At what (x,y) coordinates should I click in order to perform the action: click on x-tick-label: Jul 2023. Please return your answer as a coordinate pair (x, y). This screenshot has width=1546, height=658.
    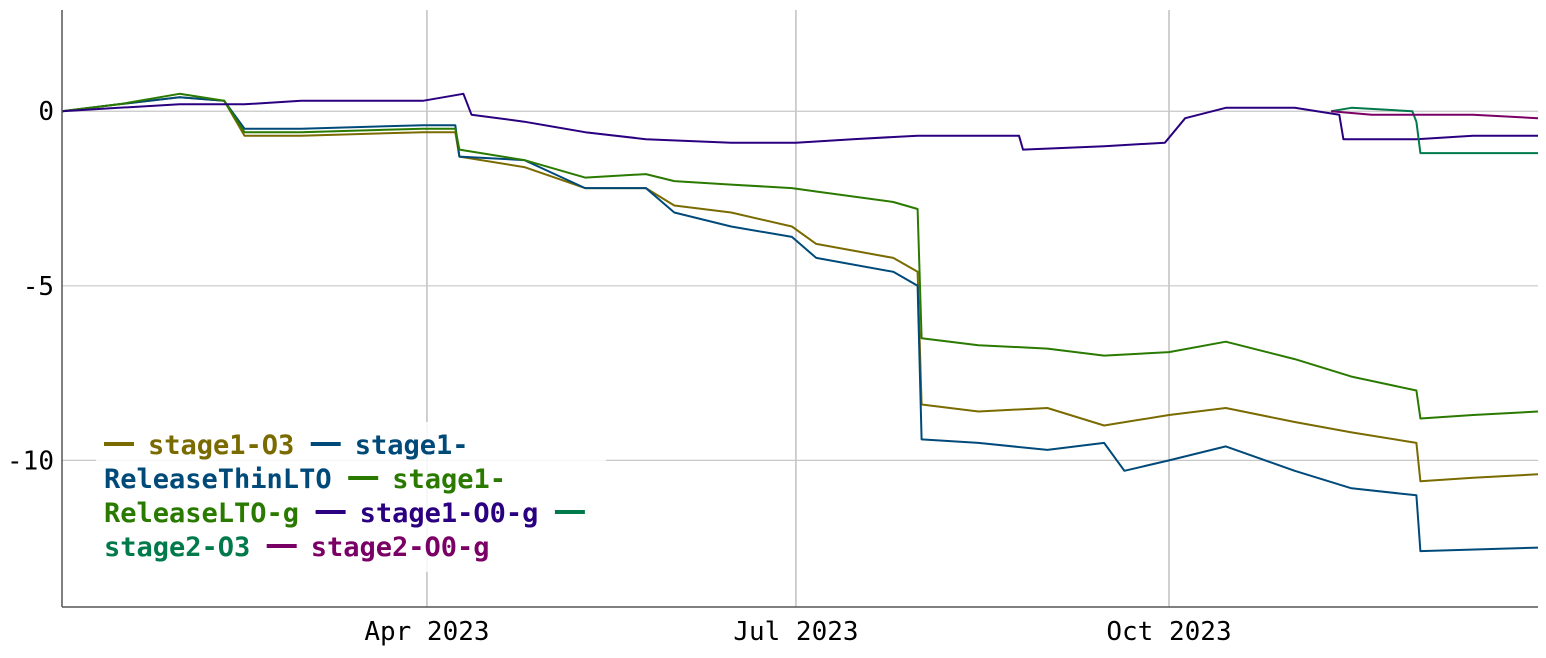
    Looking at the image, I should click on (795, 632).